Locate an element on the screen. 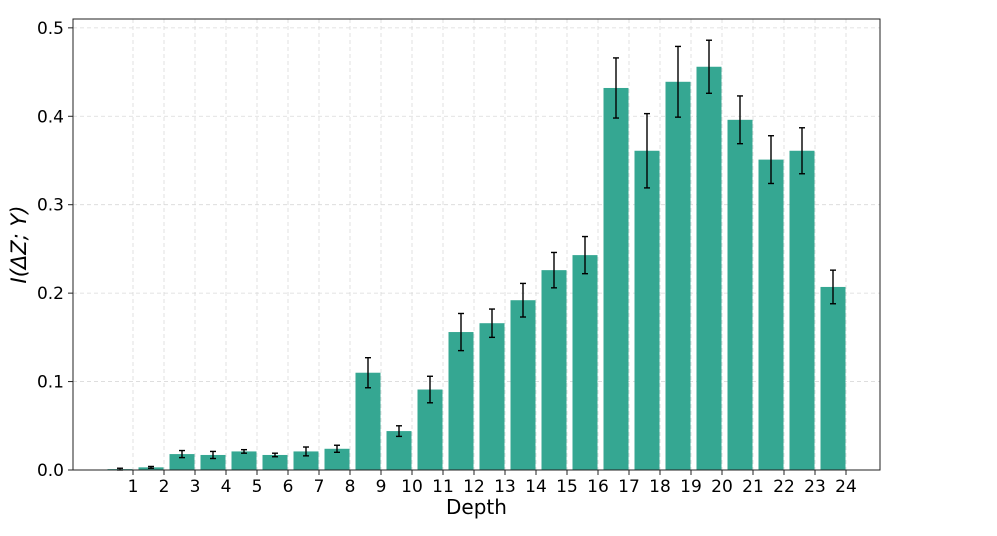  x-tick-label: 23 is located at coordinates (815, 487).